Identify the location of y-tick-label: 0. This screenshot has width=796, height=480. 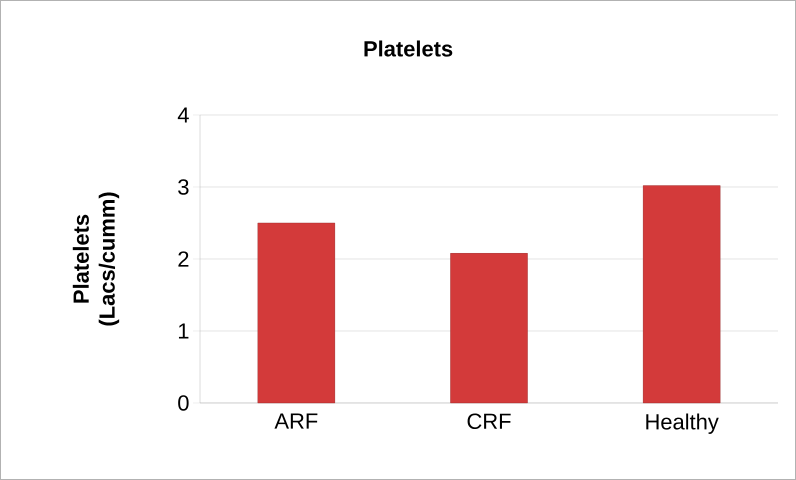
(183, 403).